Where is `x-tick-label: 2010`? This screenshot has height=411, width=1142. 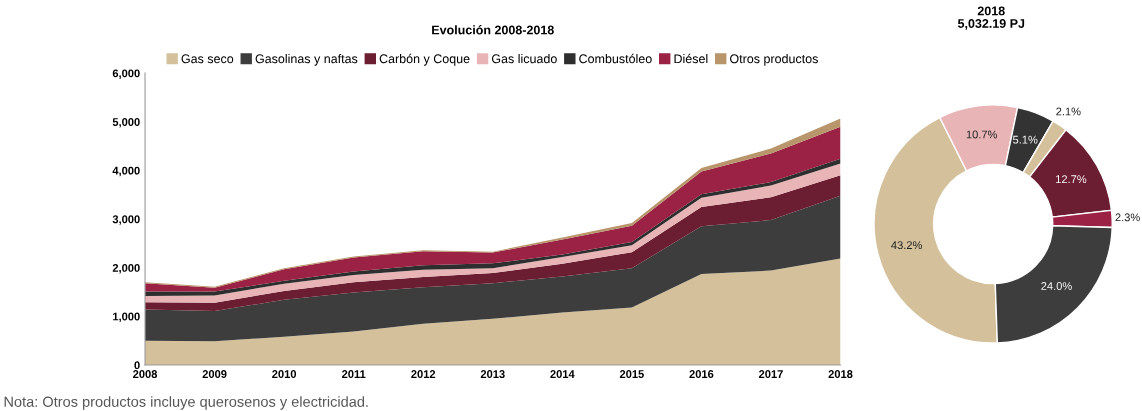 x-tick-label: 2010 is located at coordinates (284, 374).